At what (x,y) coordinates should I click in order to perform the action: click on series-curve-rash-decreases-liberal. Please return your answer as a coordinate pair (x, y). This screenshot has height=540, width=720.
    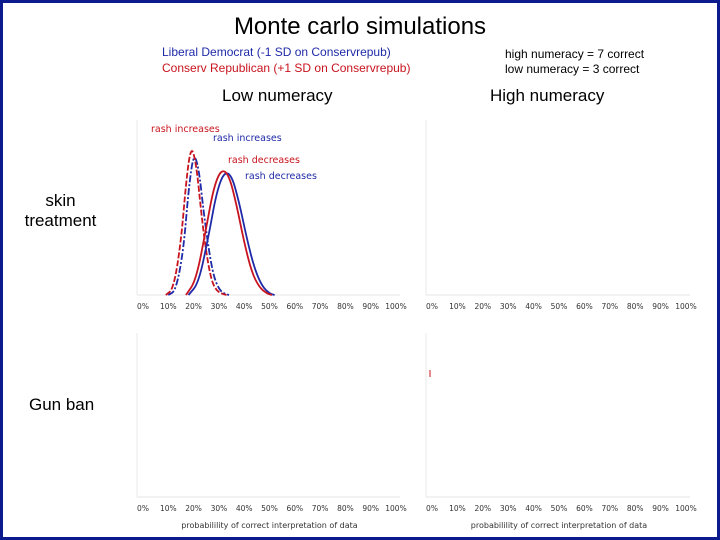
    Looking at the image, I should click on (231, 234).